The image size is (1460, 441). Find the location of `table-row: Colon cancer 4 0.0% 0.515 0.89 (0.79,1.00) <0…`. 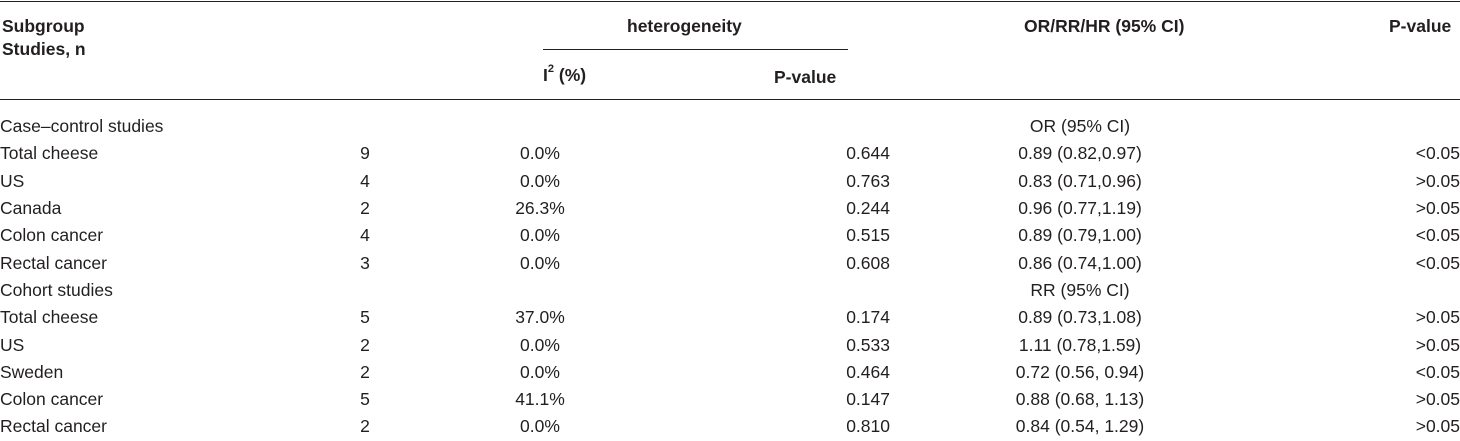

table-row: Colon cancer 4 0.0% 0.515 0.89 (0.79,1.00) <0… is located at coordinates (730, 235).